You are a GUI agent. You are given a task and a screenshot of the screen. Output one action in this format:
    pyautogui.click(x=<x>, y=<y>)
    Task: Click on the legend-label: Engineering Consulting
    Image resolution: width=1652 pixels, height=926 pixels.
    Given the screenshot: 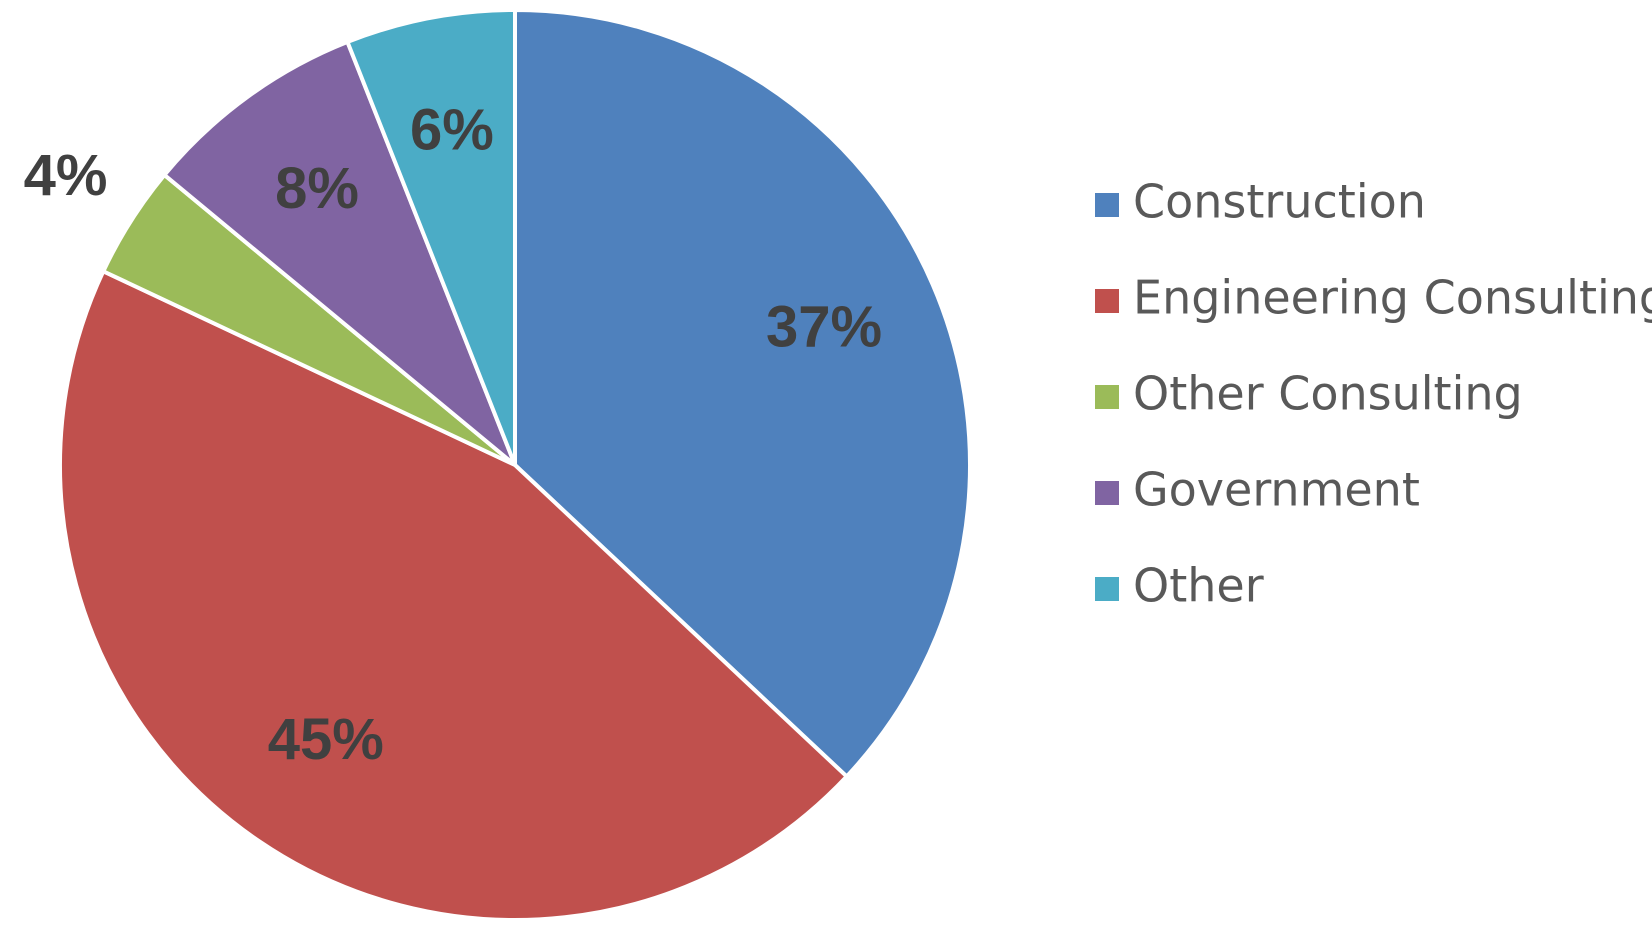 What is the action you would take?
    pyautogui.click(x=1392, y=298)
    